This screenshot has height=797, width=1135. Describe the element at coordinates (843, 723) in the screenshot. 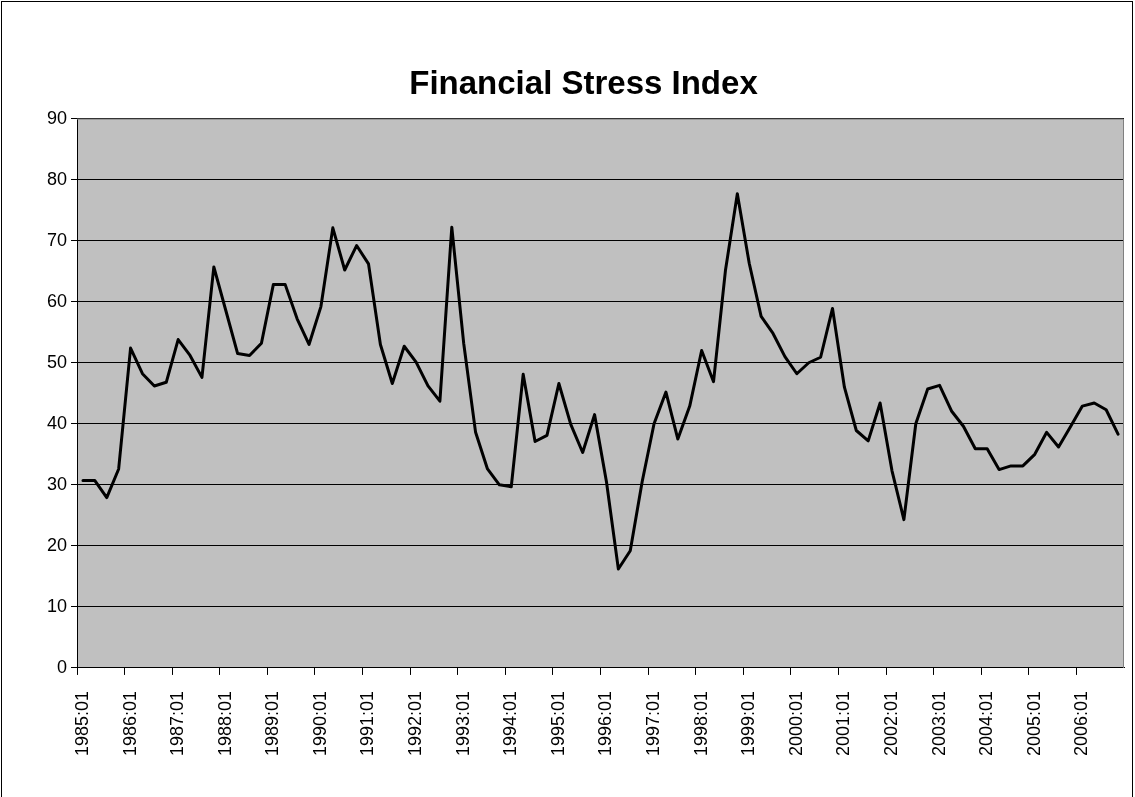

I see `x-tick-label: 2001:01` at that location.